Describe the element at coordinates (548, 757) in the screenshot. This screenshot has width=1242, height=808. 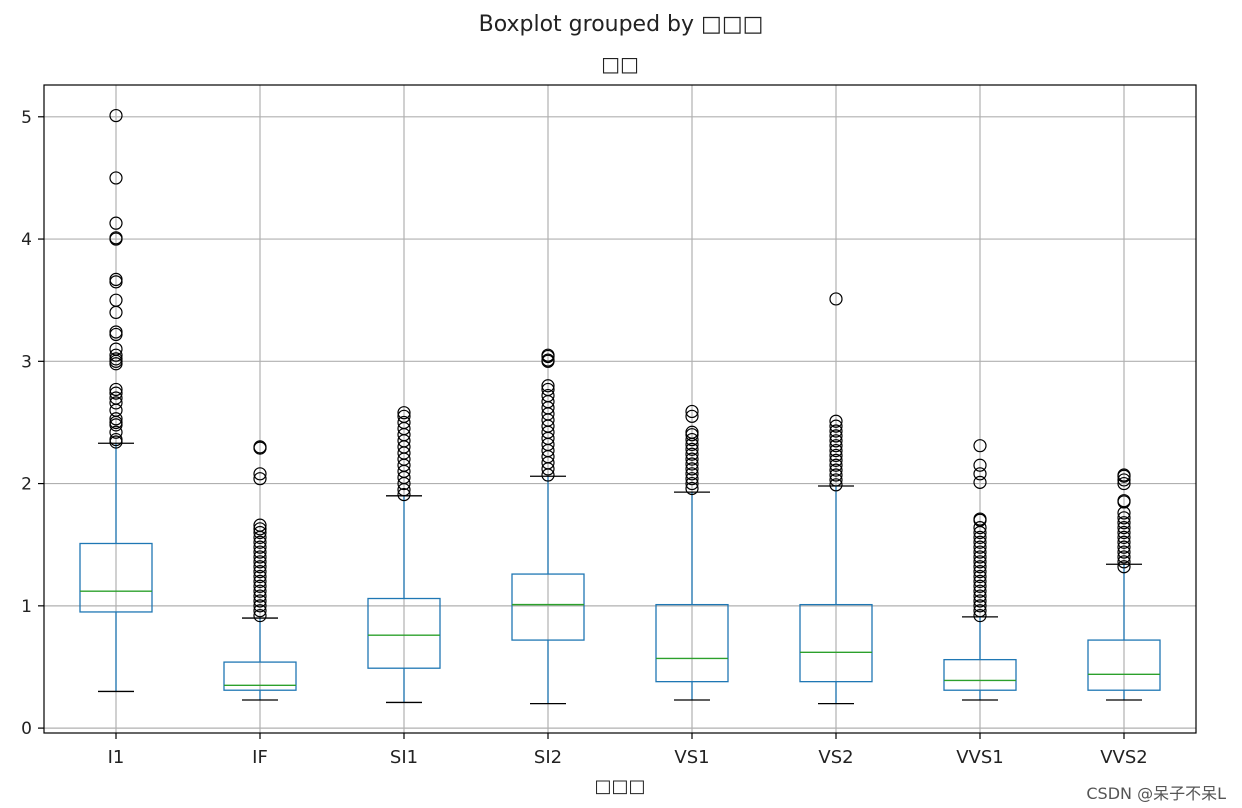
I see `x-tick-label: SI2` at that location.